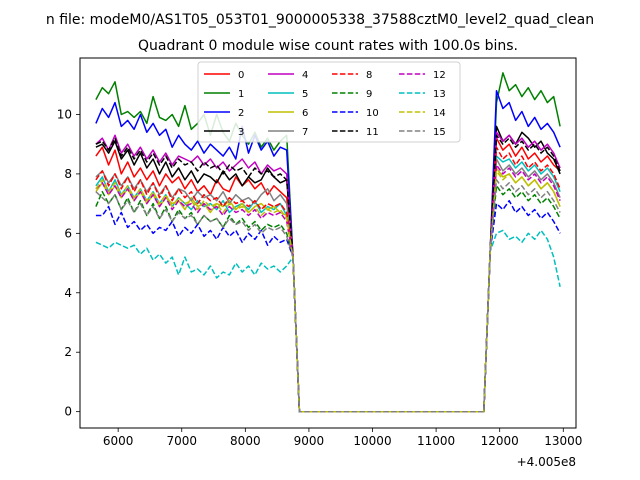 Image resolution: width=640 pixels, height=480 pixels. Describe the element at coordinates (68, 174) in the screenshot. I see `y-tick-label: 8` at that location.